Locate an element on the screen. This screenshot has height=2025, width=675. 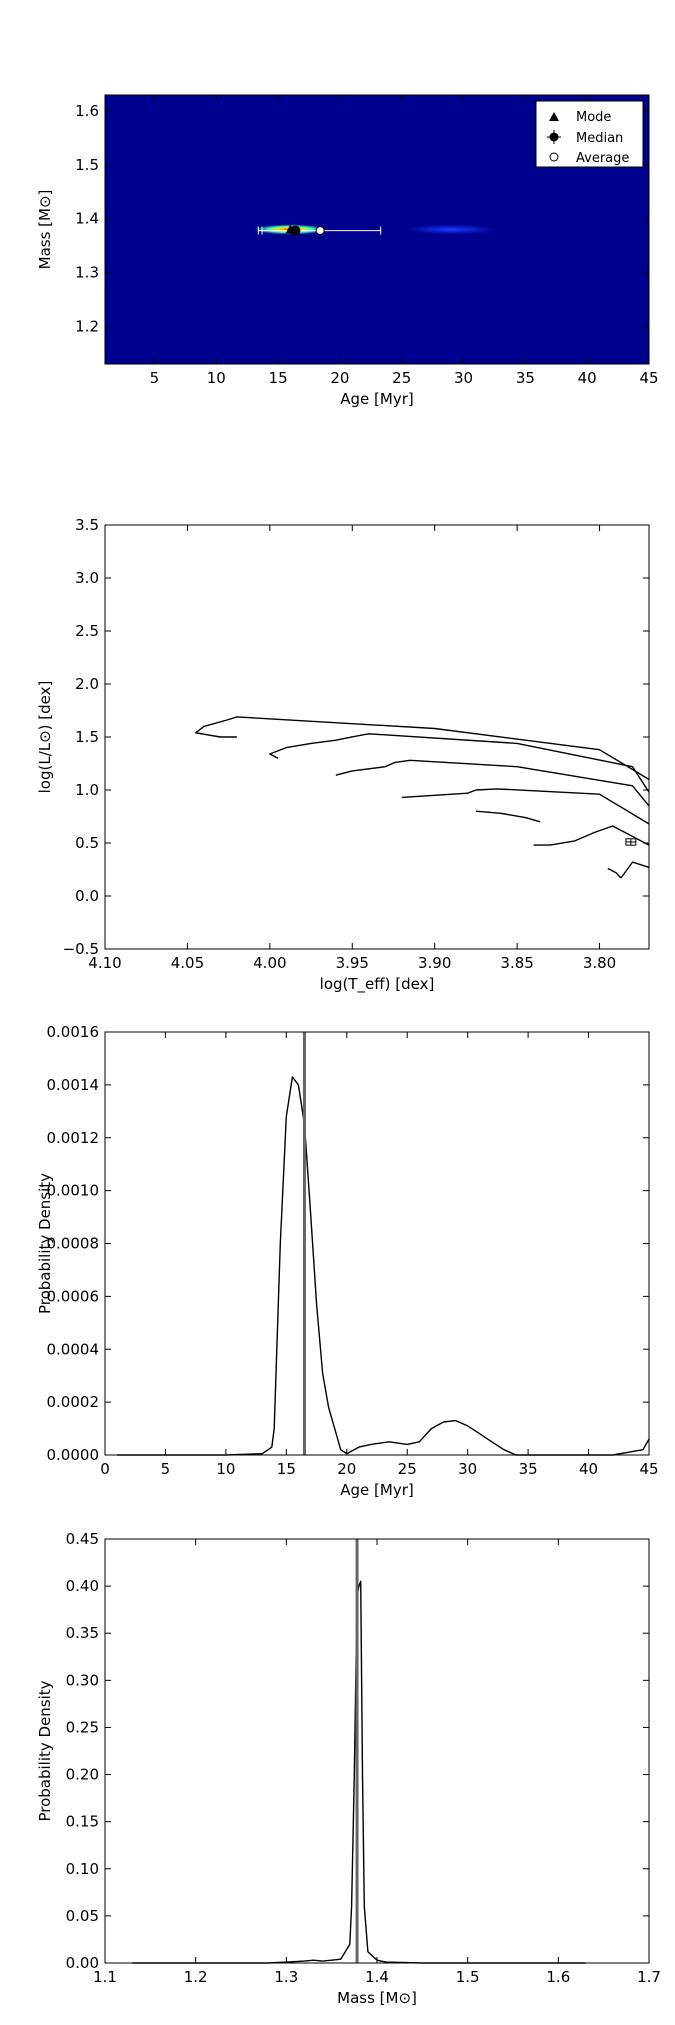
tracks-group is located at coordinates (422, 797).